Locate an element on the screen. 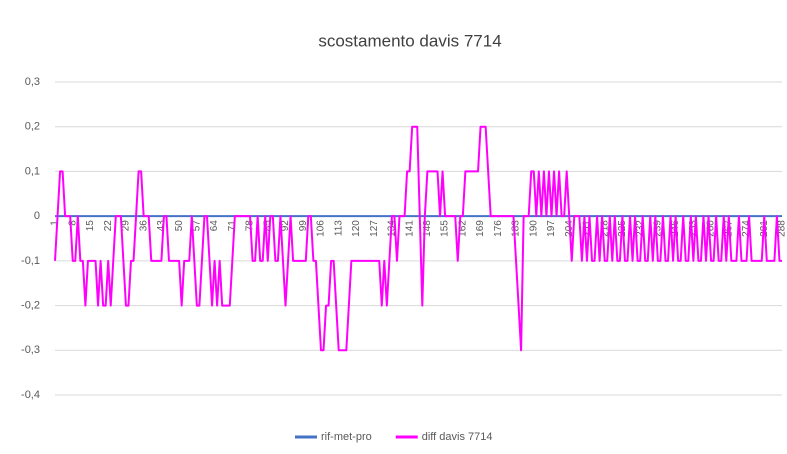  x-tick-label: 211 is located at coordinates (587, 228).